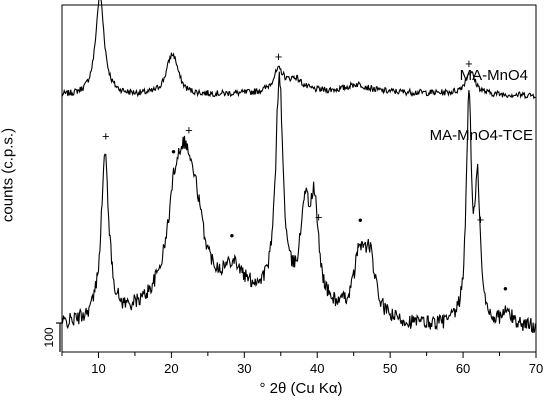 Image resolution: width=550 pixels, height=413 pixels. What do you see at coordinates (481, 135) in the screenshot?
I see `series-label-ma-mno4-tce: MA-MnO4-TCE` at bounding box center [481, 135].